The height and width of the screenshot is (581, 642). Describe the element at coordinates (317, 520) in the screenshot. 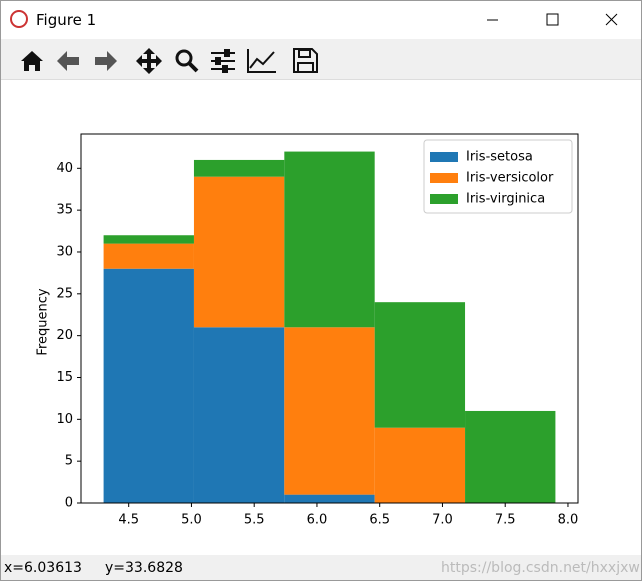

I see `x-tick-label: 6.0` at that location.